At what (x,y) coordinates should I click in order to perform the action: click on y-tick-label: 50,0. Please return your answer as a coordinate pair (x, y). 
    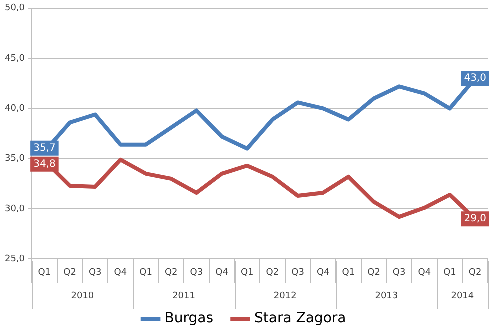
    Looking at the image, I should click on (15, 9).